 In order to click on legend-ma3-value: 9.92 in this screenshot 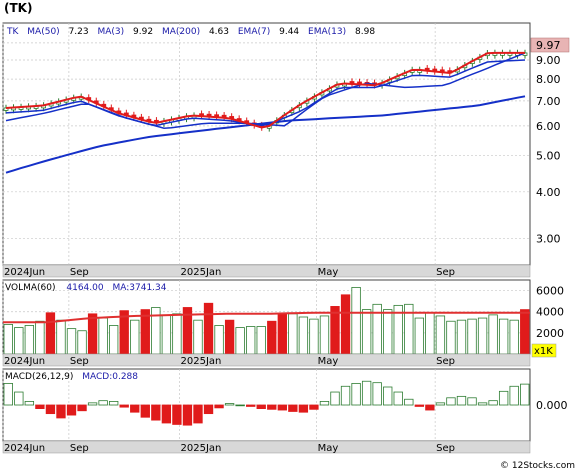, I will do `click(143, 32)`.